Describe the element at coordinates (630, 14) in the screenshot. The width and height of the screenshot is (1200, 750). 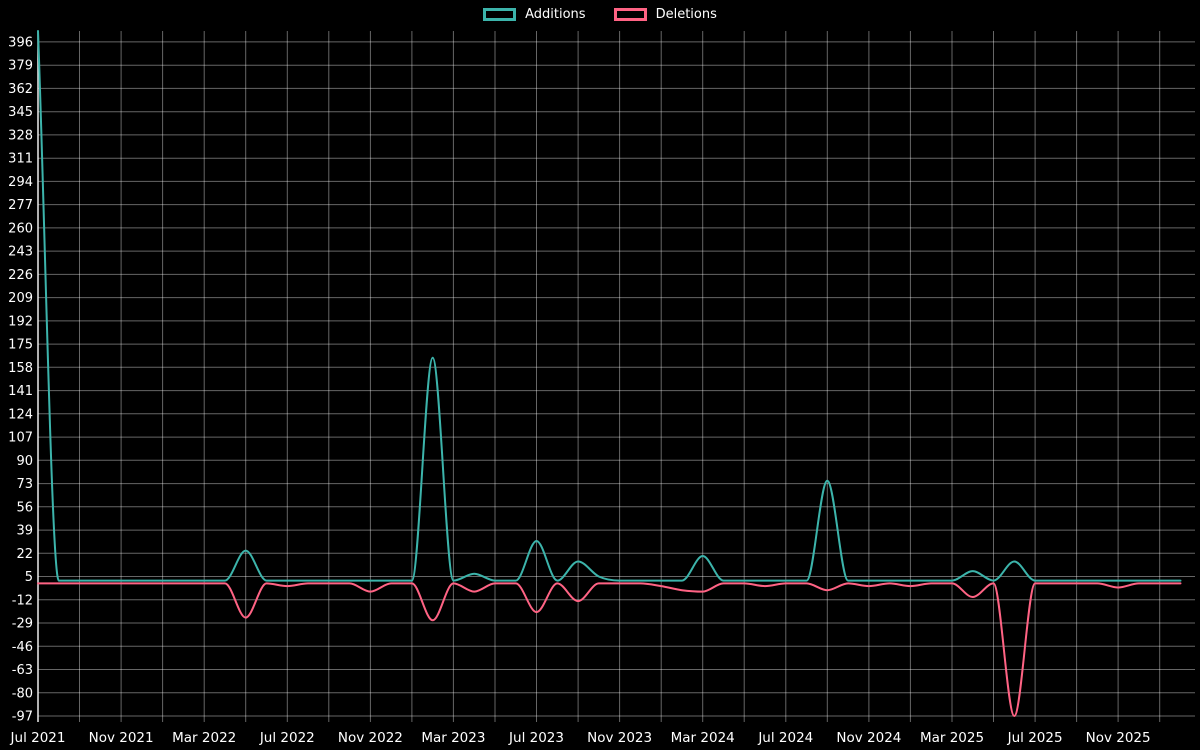
I see `deletions-legend-swatch-icon` at that location.